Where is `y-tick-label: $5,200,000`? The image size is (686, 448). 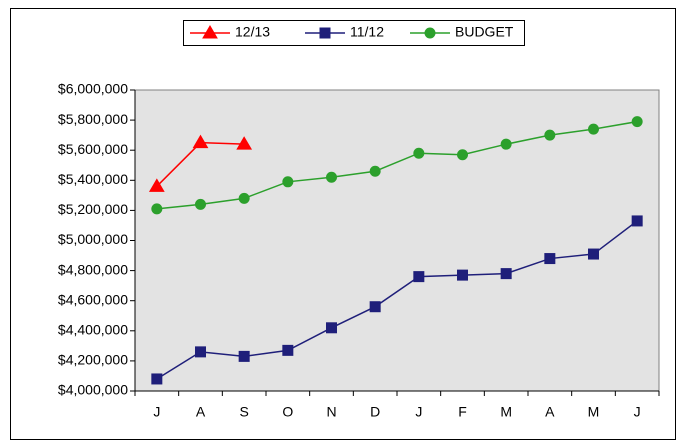 y-tick-label: $5,200,000 is located at coordinates (93, 209).